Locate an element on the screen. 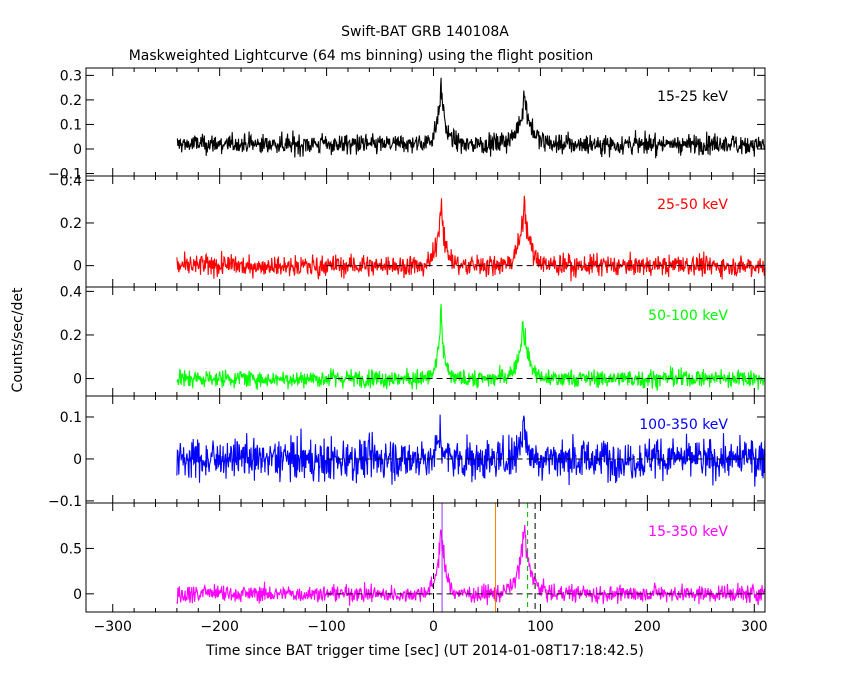 Image resolution: width=850 pixels, height=680 pixels. x-tick-label: 200 is located at coordinates (647, 627).